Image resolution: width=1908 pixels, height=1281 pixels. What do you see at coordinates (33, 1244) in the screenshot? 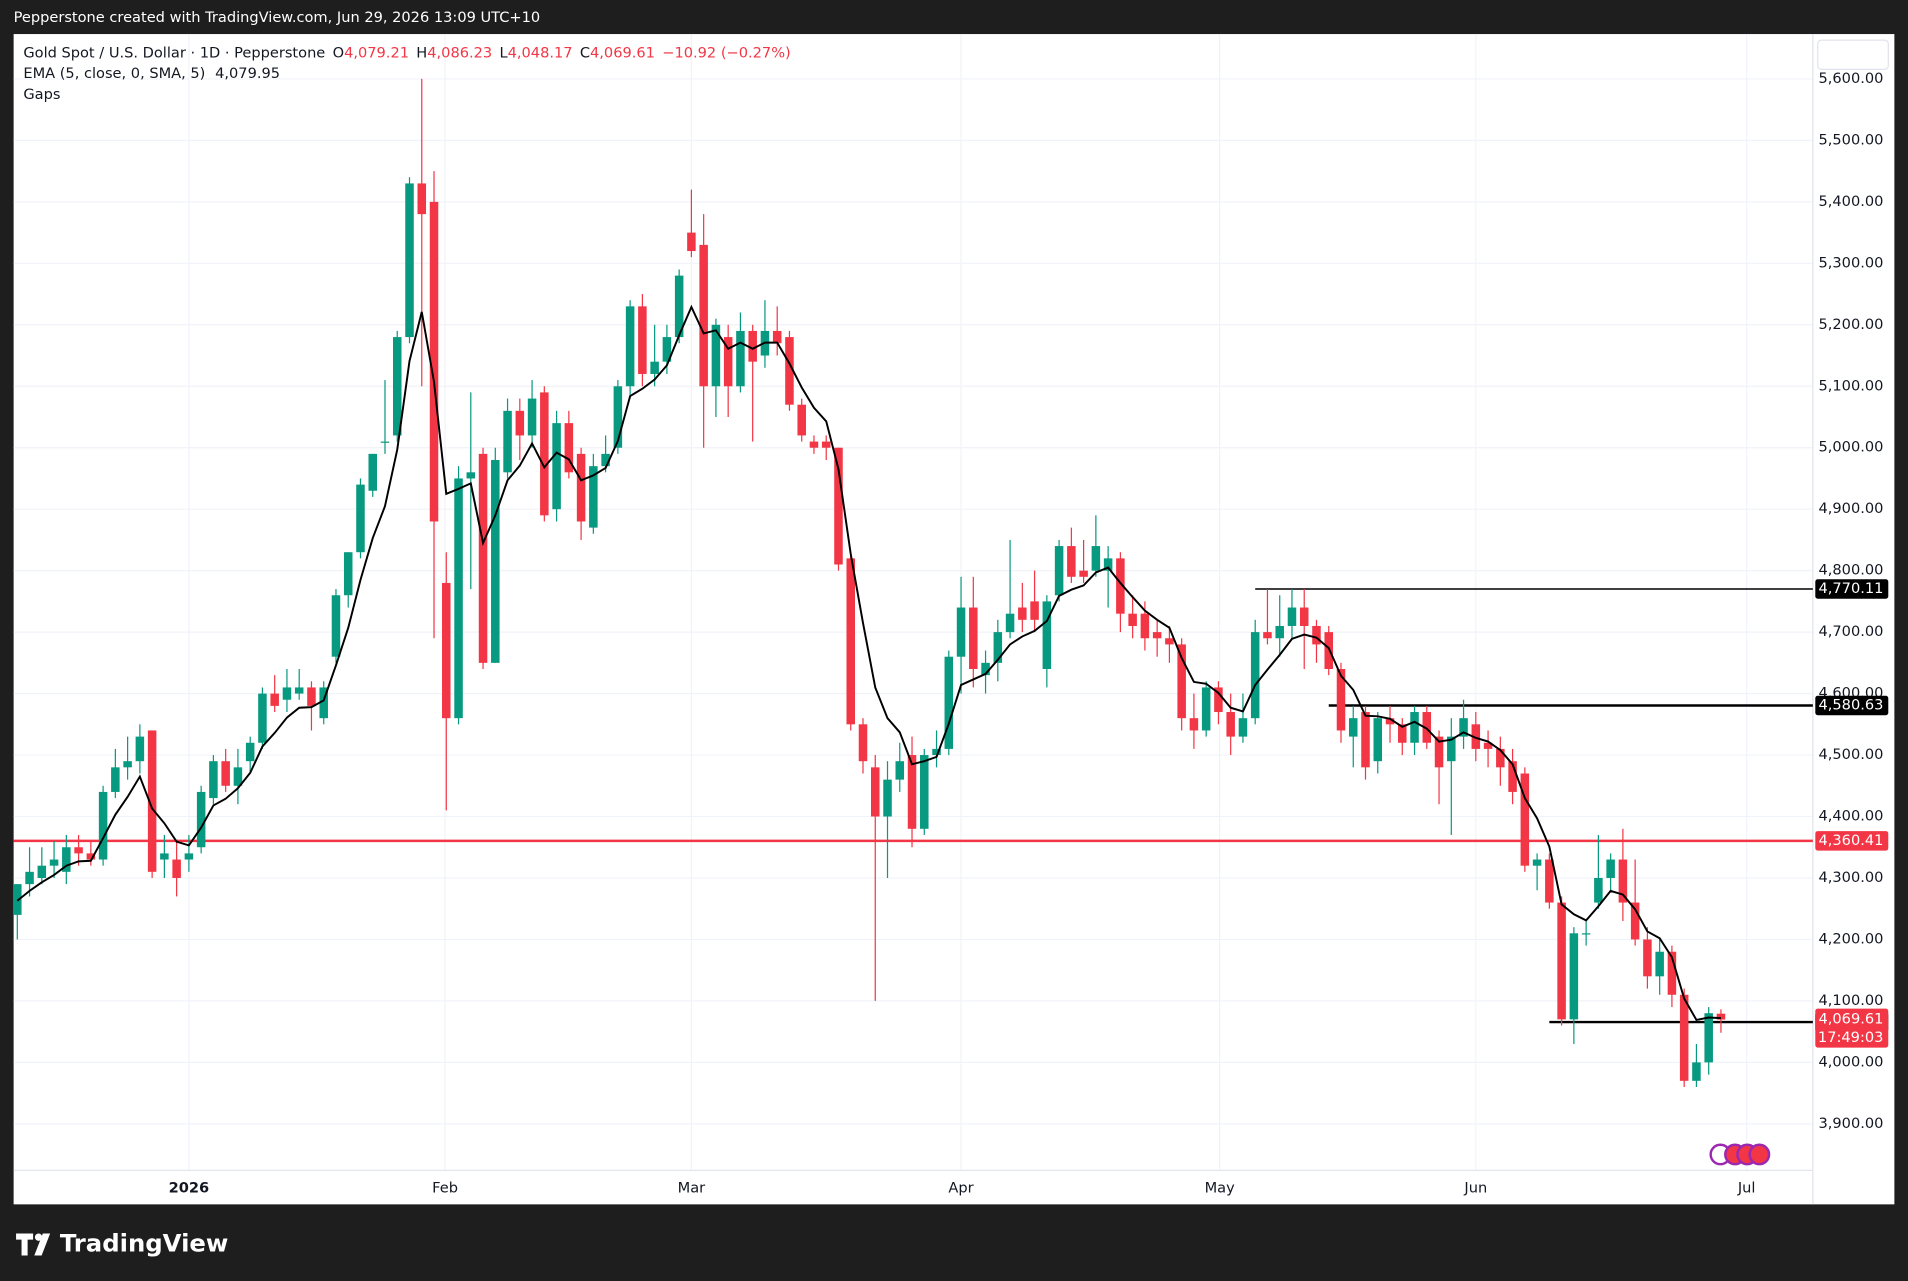
I see `brand-logo` at bounding box center [33, 1244].